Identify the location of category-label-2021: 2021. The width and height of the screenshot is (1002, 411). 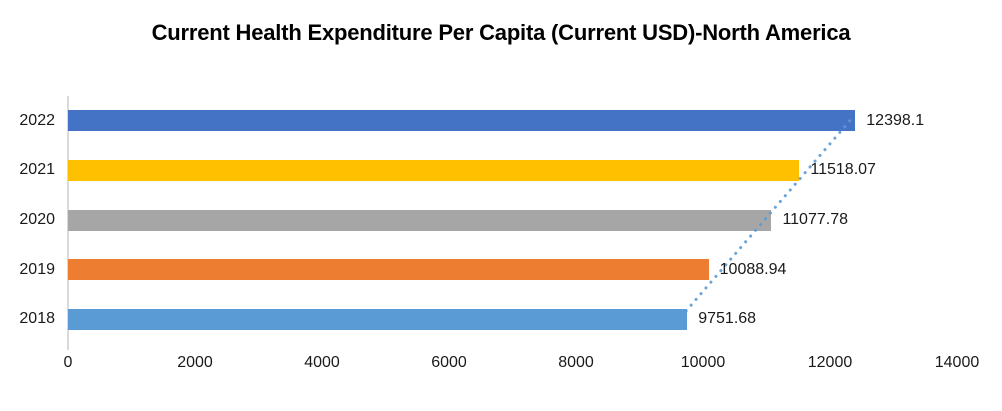
(37, 170).